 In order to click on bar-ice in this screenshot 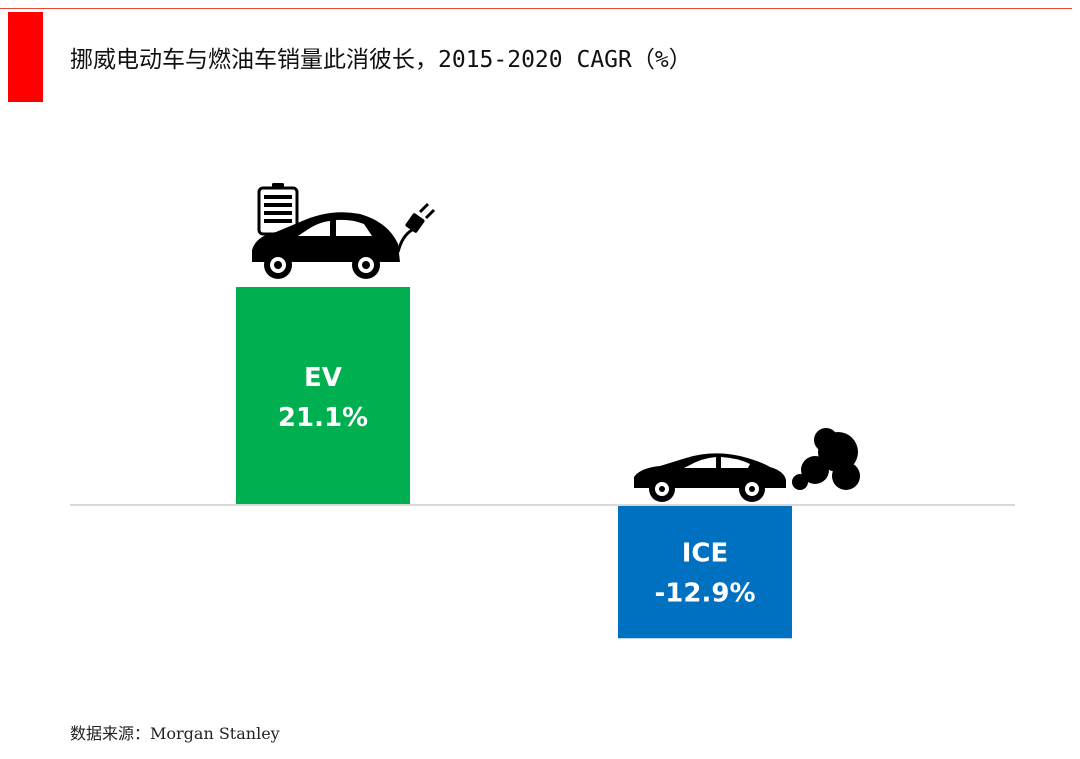, I will do `click(705, 572)`.